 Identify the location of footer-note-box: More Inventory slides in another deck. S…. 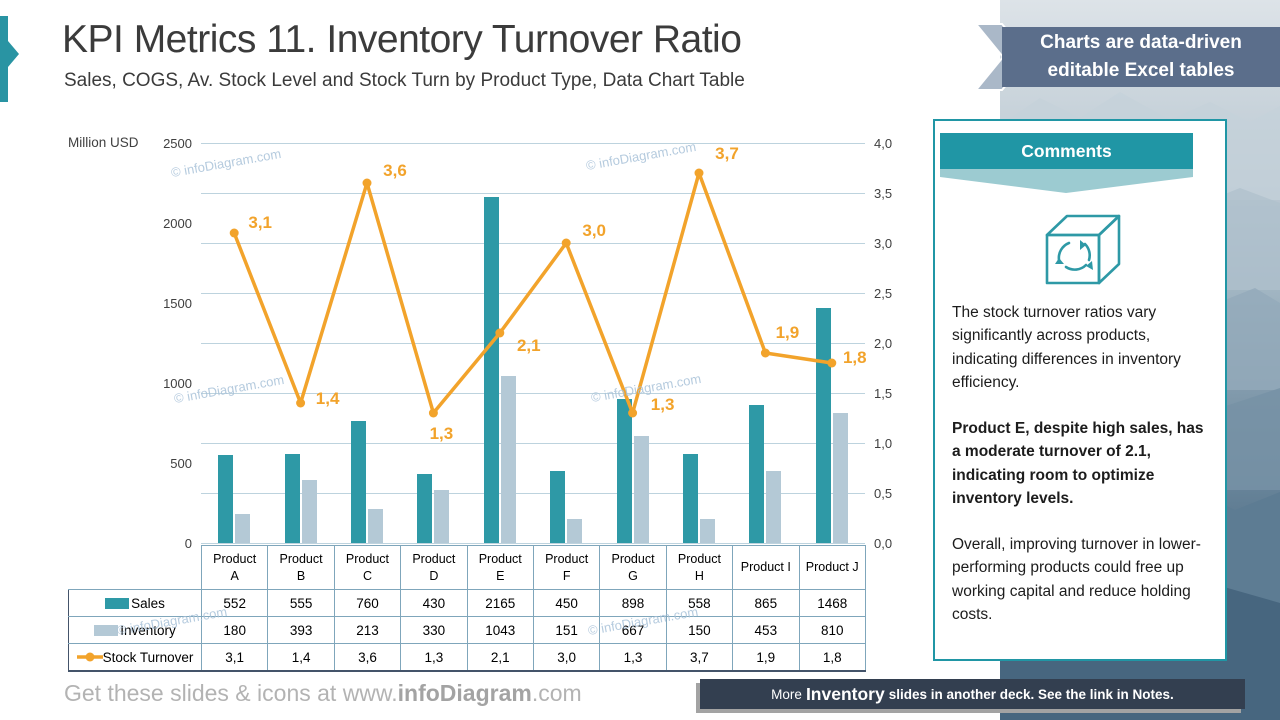
(972, 694).